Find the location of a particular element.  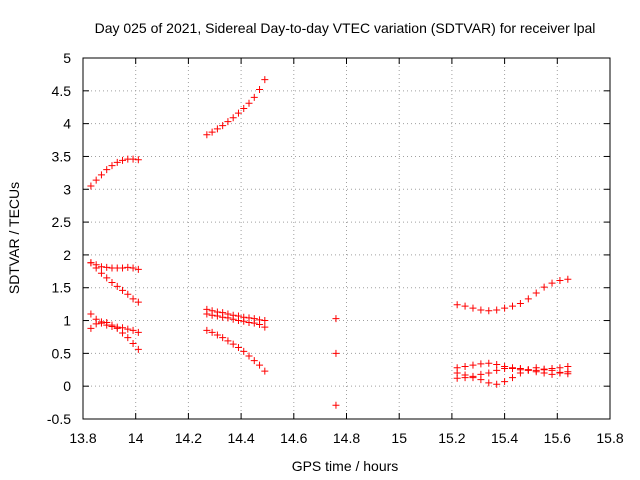

y-tick-label: 0 is located at coordinates (67, 386).